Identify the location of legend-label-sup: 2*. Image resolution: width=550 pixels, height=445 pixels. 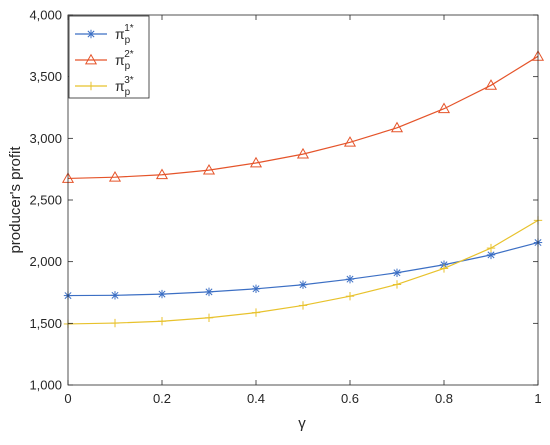
(129, 54).